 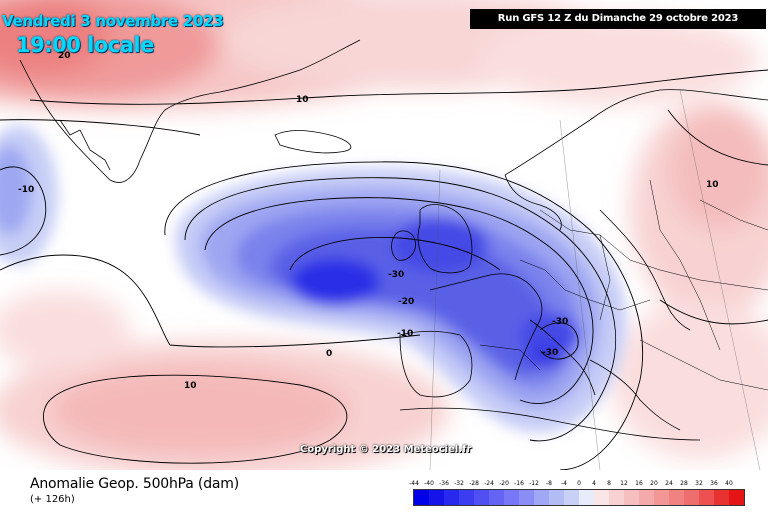 What do you see at coordinates (699, 483) in the screenshot?
I see `scale-tick-label: 32` at bounding box center [699, 483].